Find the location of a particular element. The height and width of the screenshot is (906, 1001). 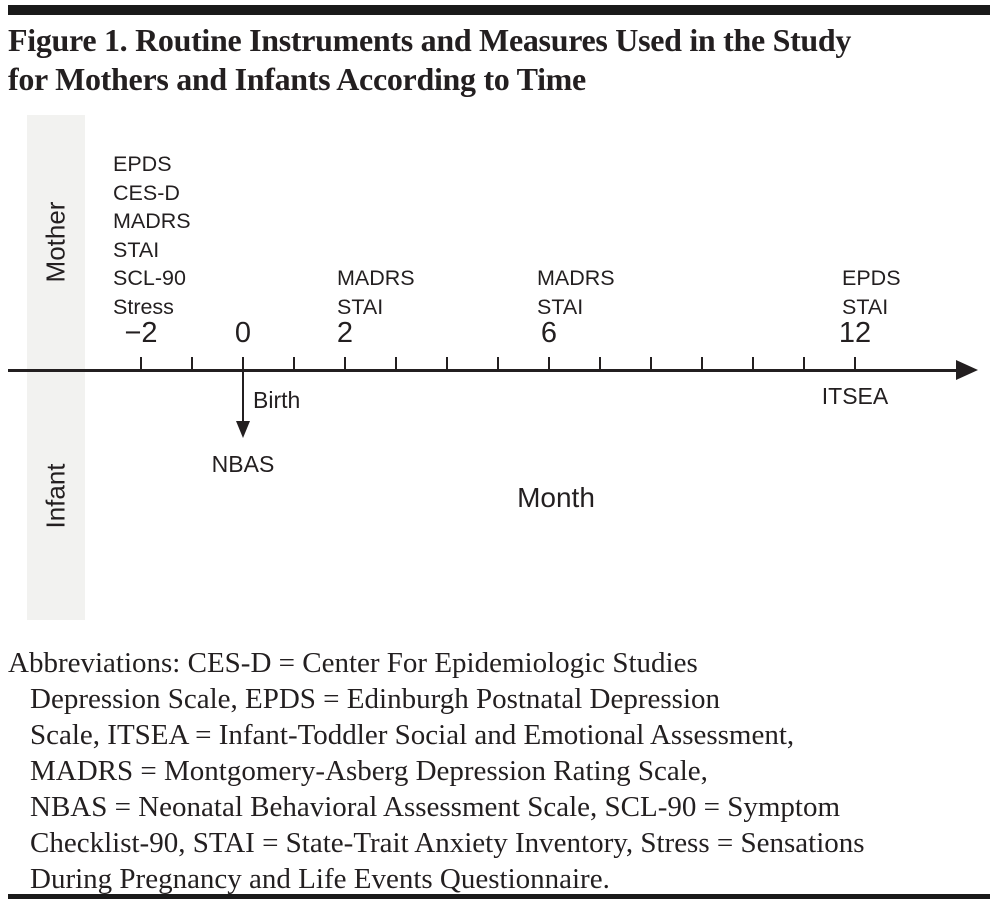

bottom-rule is located at coordinates (499, 896).